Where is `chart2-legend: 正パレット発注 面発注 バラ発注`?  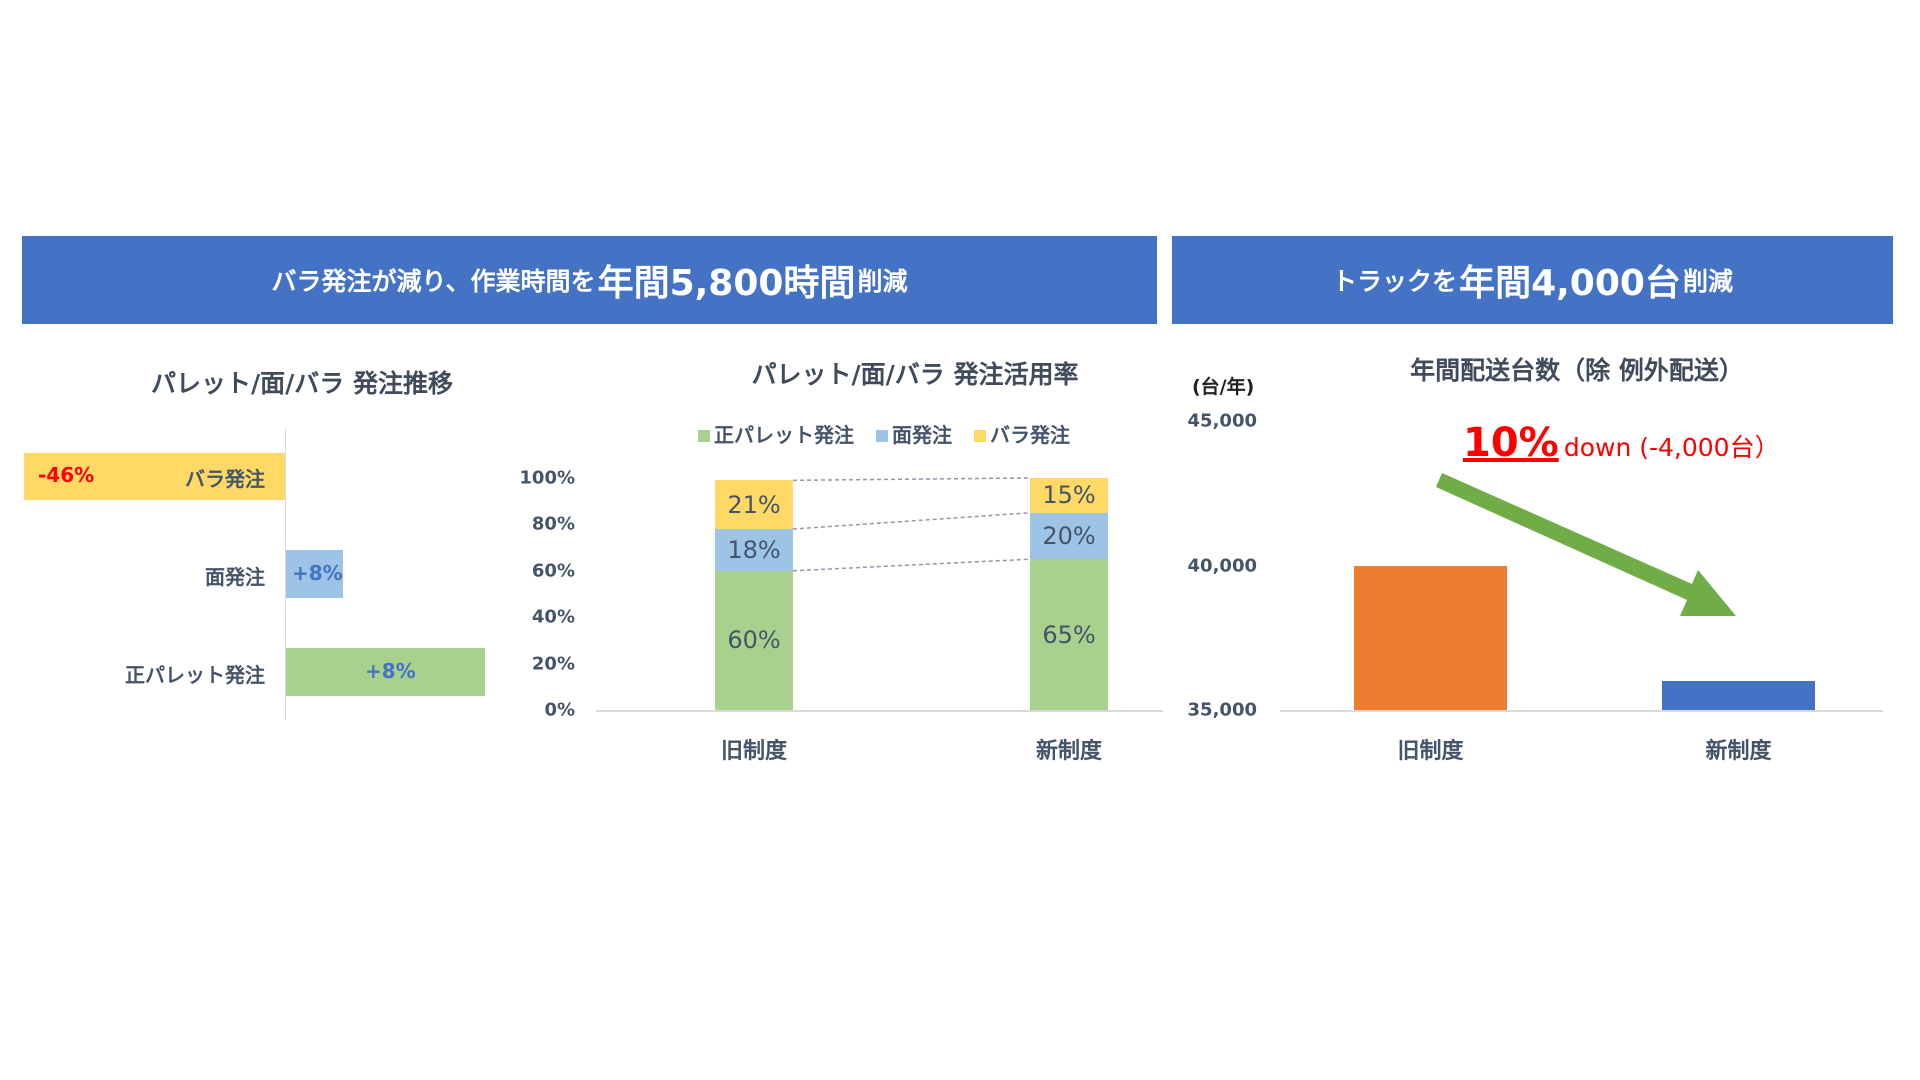
chart2-legend: 正パレット発注 面発注 バラ発注 is located at coordinates (884, 433).